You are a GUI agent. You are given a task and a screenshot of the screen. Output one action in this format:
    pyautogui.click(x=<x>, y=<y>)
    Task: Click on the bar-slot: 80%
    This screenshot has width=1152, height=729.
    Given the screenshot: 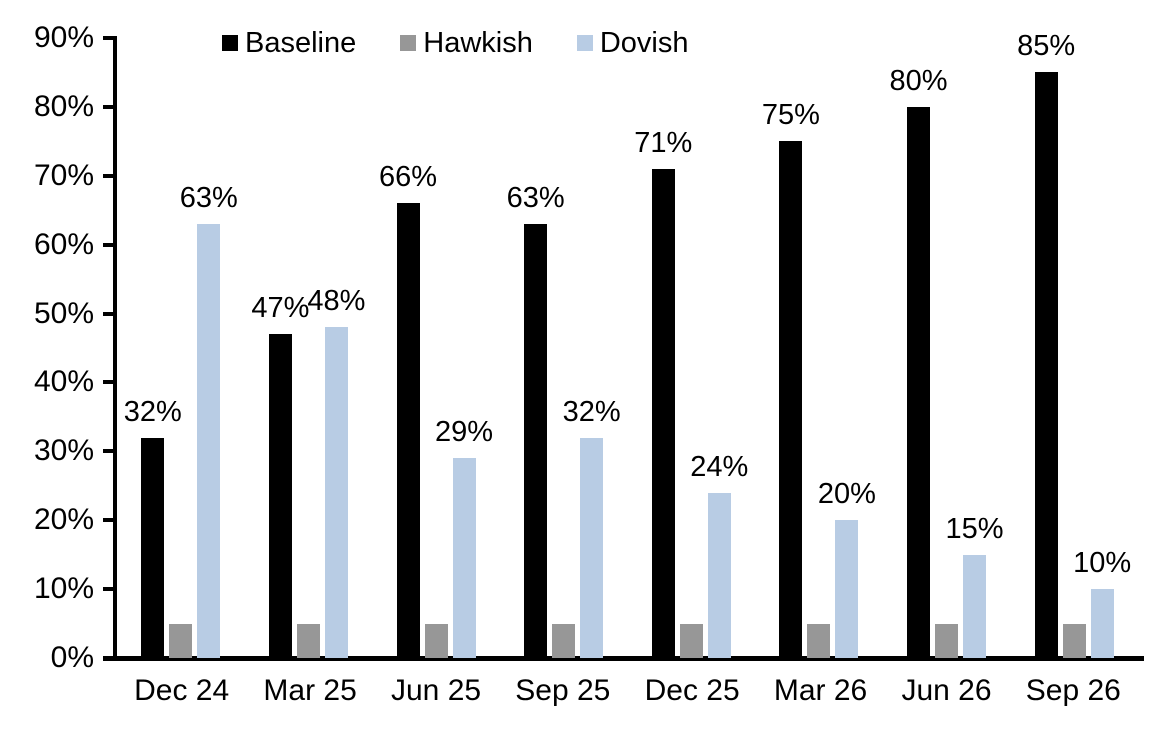 What is the action you would take?
    pyautogui.click(x=919, y=348)
    